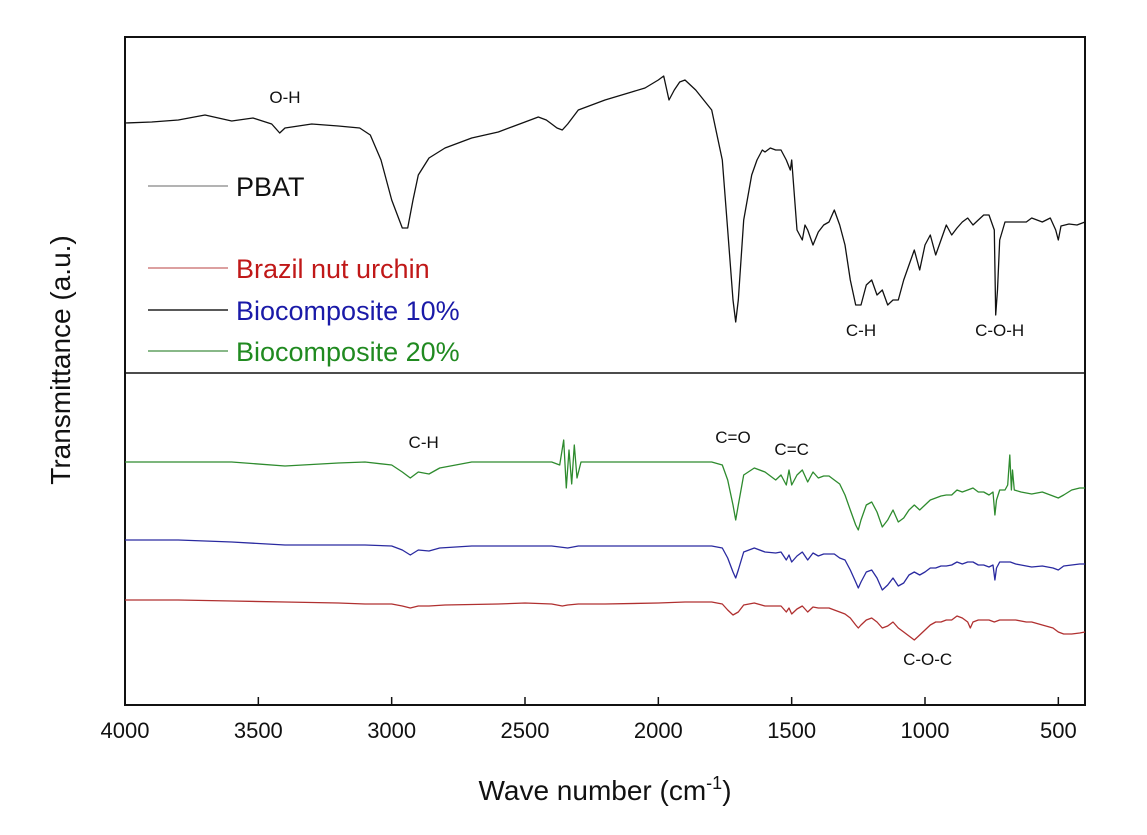 The width and height of the screenshot is (1147, 835). I want to click on x-tick-label-1500: 1500, so click(791, 730).